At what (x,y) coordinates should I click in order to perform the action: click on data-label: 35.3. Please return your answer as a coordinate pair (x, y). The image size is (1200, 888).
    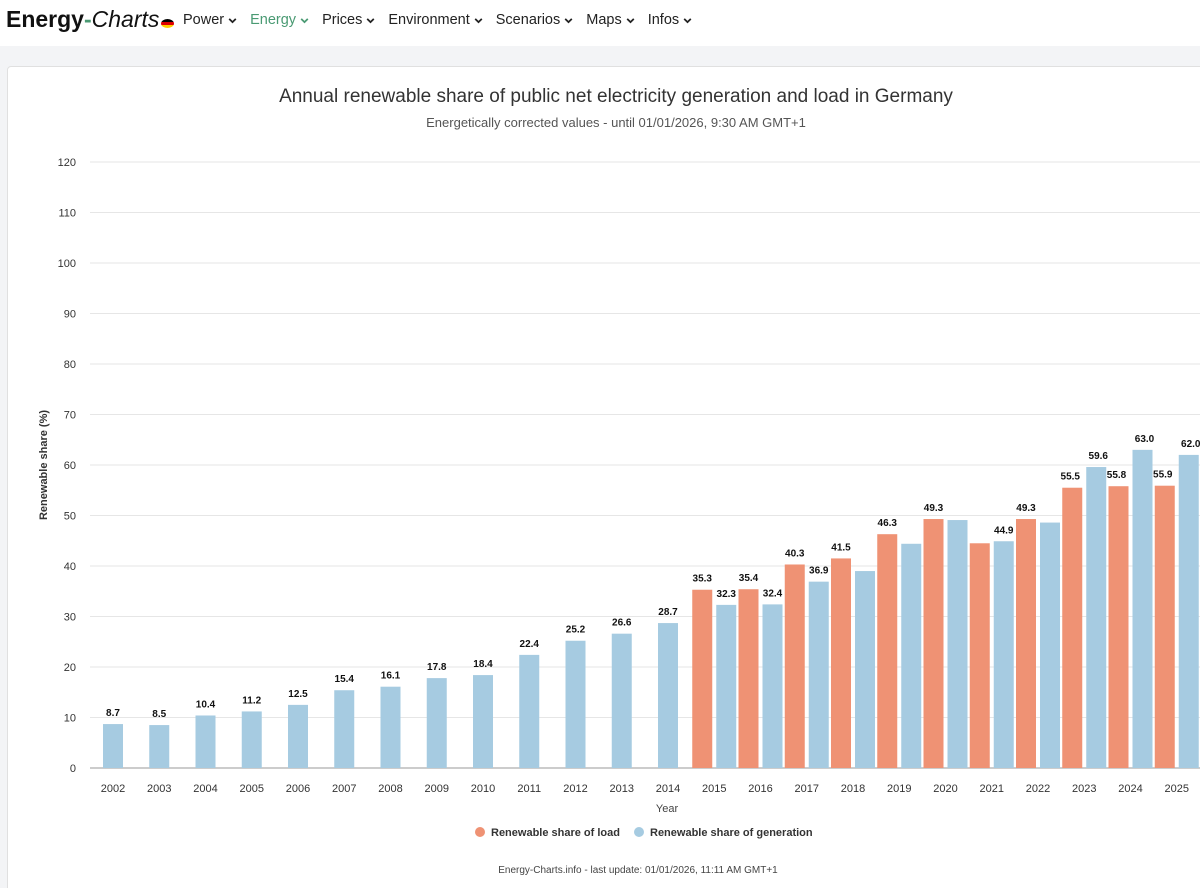
    Looking at the image, I should click on (703, 579).